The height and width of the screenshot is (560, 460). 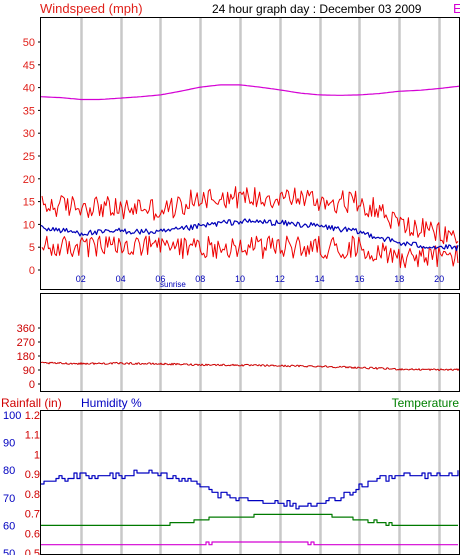 What do you see at coordinates (32, 271) in the screenshot?
I see `wind-y-tick-label: 0` at bounding box center [32, 271].